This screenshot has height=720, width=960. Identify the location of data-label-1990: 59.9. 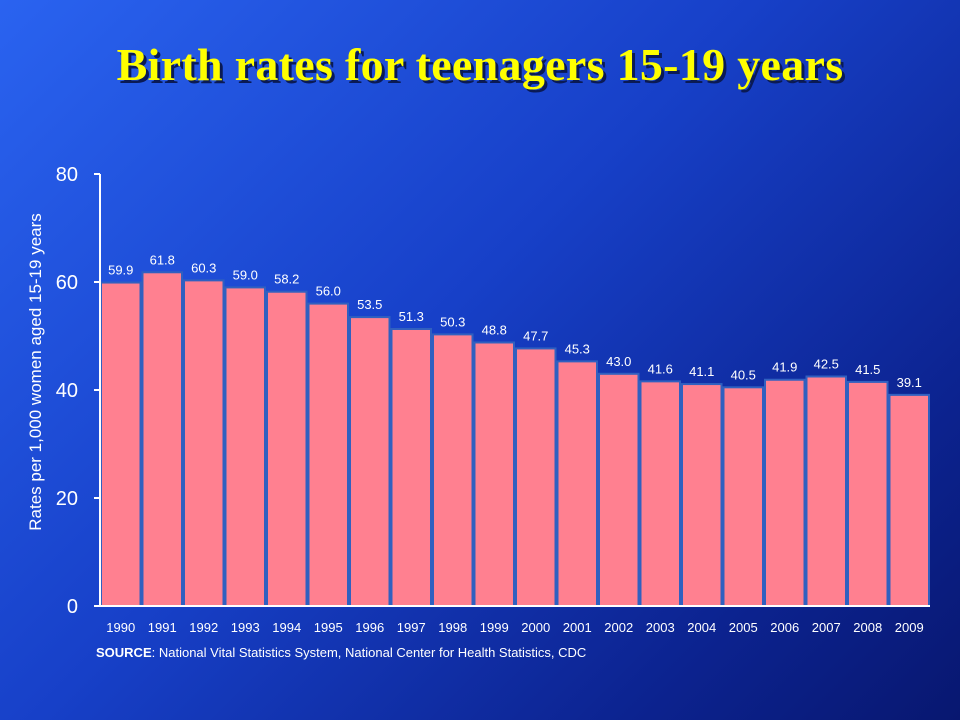
(120, 270).